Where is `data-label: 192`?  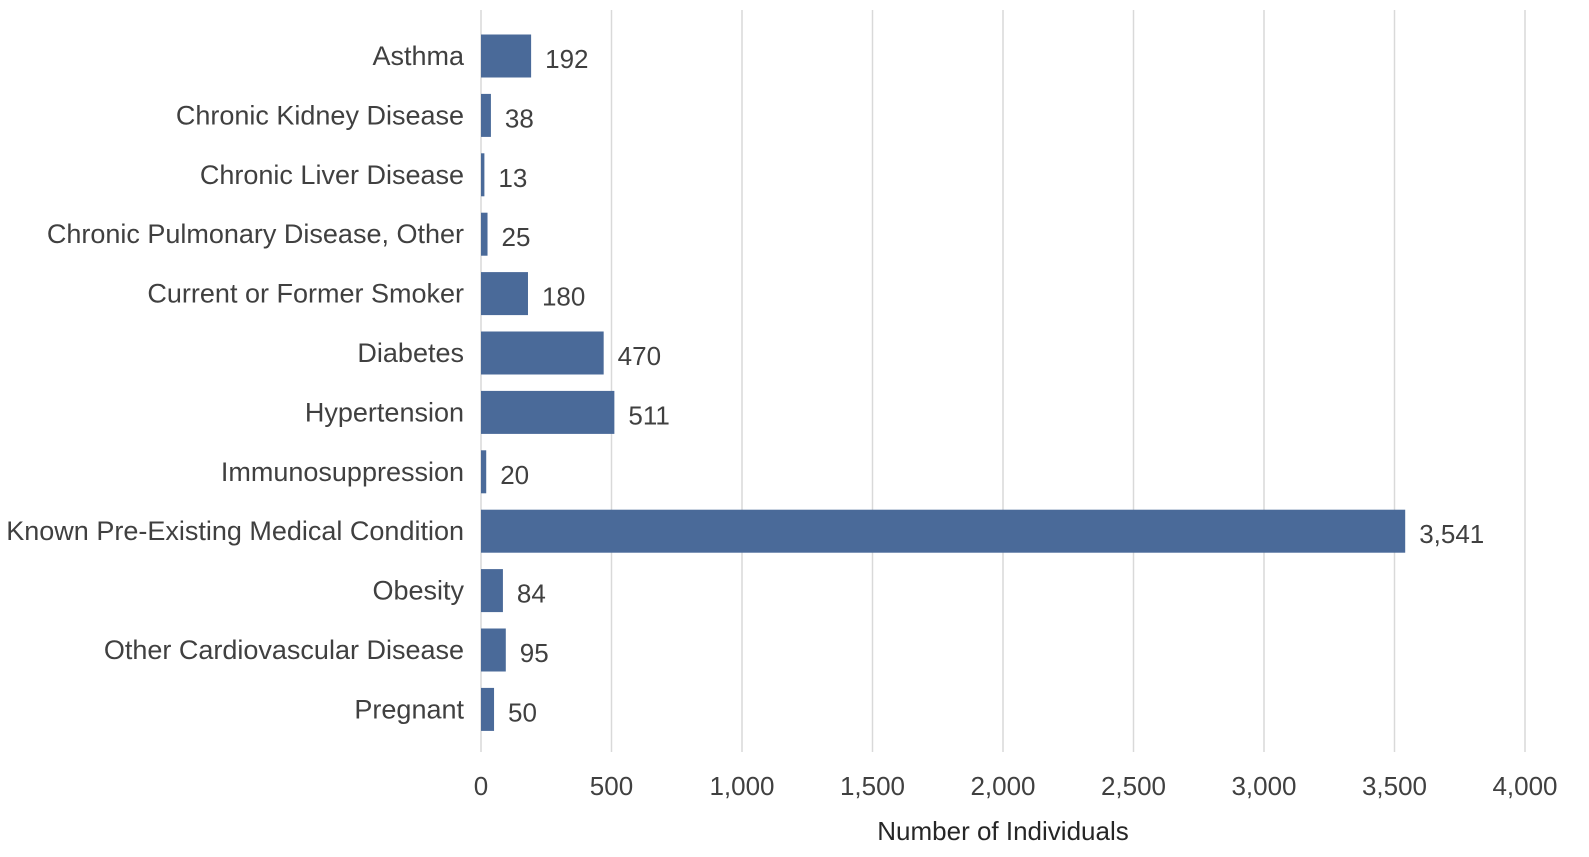
data-label: 192 is located at coordinates (566, 59).